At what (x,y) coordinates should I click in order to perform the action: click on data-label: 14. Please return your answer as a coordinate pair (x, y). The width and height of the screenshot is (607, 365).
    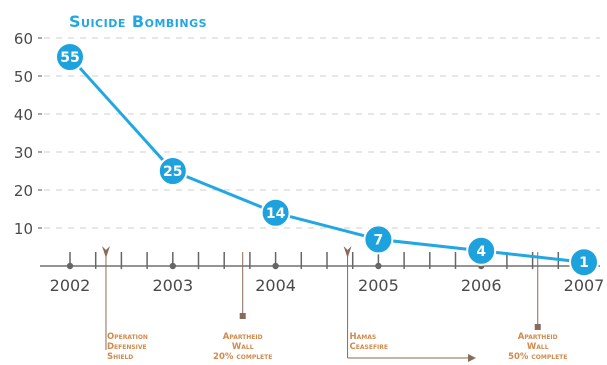
    Looking at the image, I should click on (276, 214).